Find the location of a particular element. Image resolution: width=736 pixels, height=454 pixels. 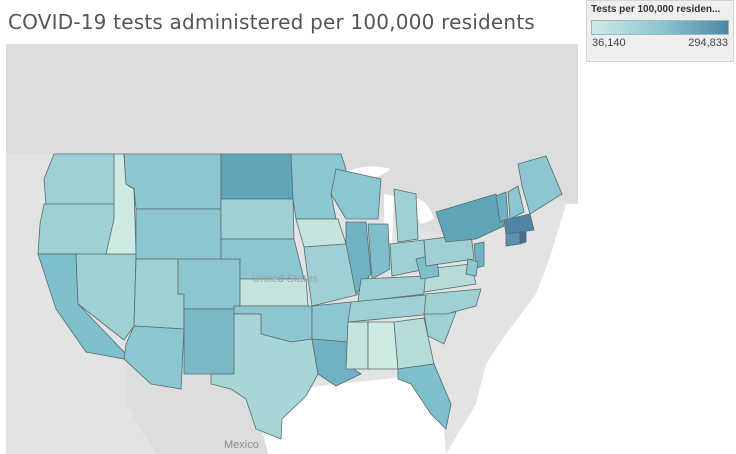

state-maryland is located at coordinates (472, 267).